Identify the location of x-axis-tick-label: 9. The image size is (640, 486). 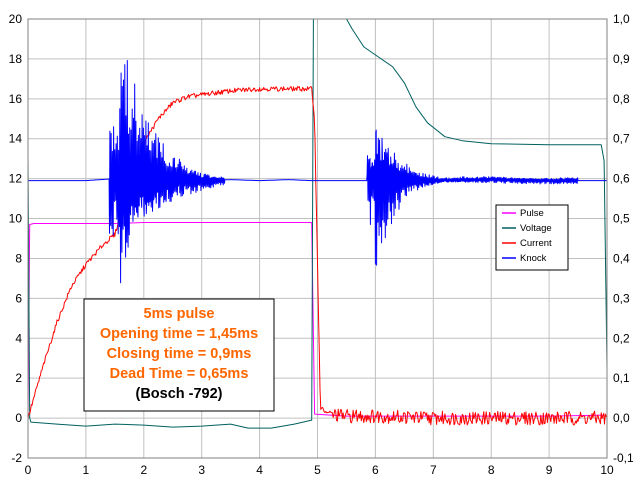
(549, 470).